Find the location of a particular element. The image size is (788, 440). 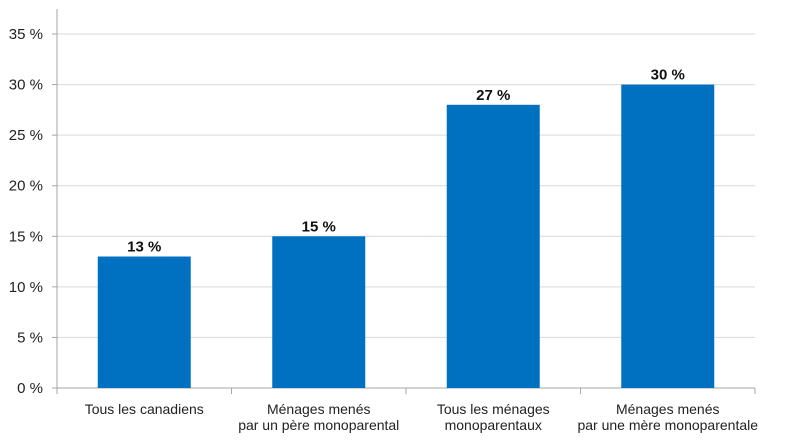

category-label-1-line-1: par un père monoparental is located at coordinates (318, 425).